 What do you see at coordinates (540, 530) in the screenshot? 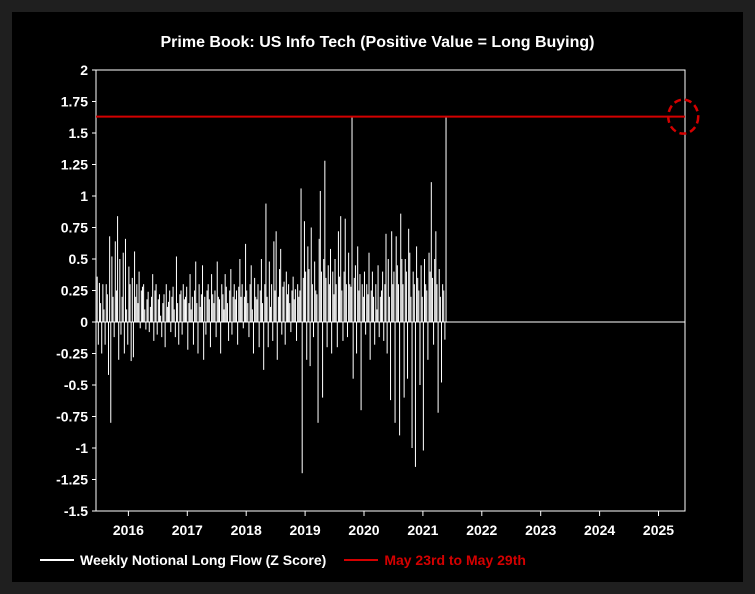
I see `x-tick-label: 2023` at bounding box center [540, 530].